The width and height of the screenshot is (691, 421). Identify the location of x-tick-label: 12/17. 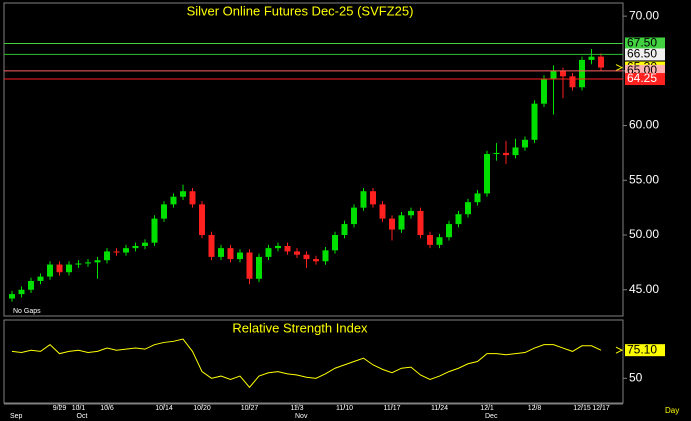
(601, 408).